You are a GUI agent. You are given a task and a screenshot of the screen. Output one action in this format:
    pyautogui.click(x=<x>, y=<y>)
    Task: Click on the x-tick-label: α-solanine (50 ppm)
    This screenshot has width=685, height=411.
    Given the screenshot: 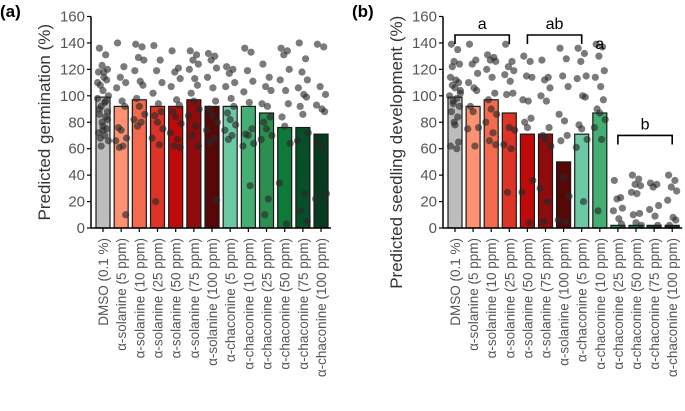 What is the action you would take?
    pyautogui.click(x=527, y=298)
    